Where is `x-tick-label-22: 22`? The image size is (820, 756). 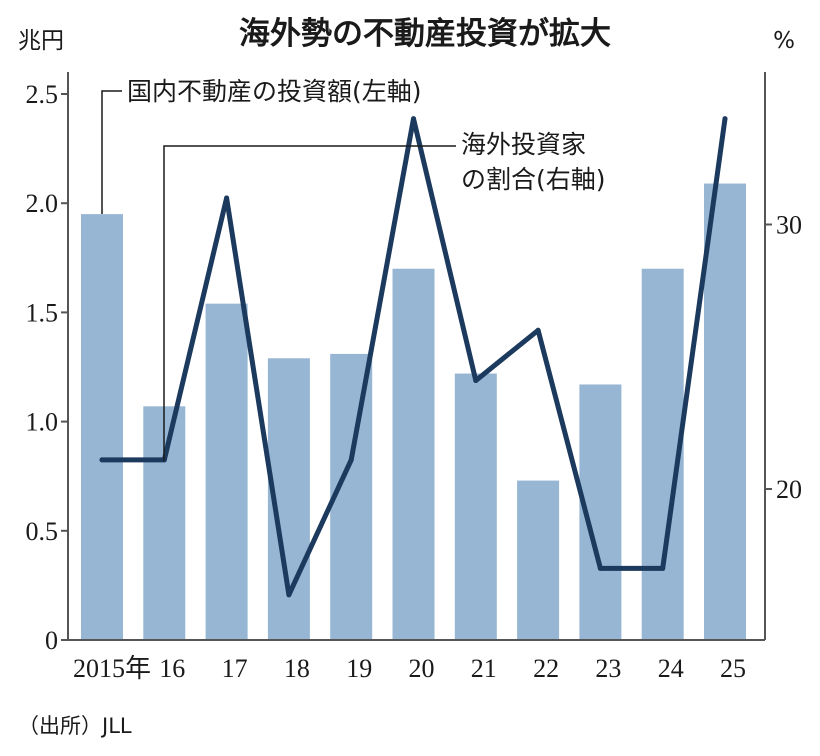
x-tick-label-22: 22 is located at coordinates (546, 668).